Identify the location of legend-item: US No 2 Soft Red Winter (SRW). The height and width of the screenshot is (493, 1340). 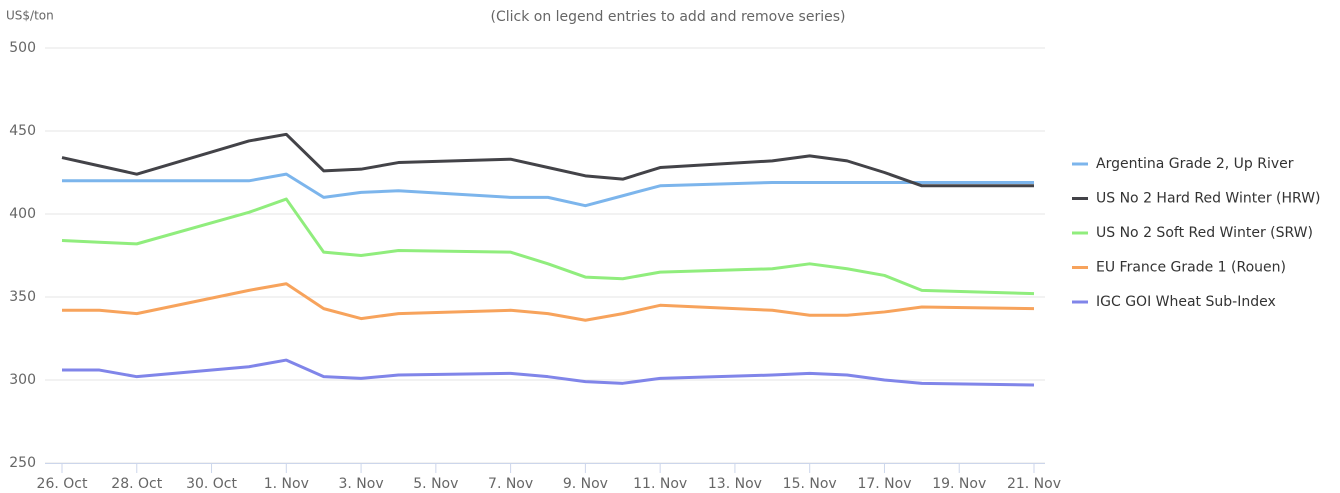
(1192, 233).